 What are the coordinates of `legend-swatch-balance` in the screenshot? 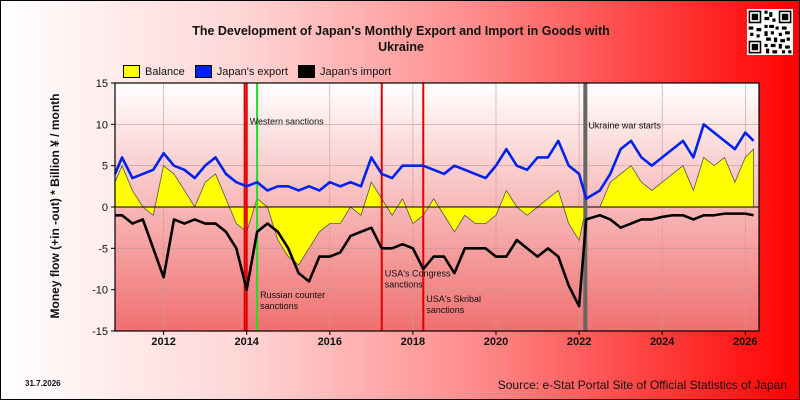 It's located at (131, 71).